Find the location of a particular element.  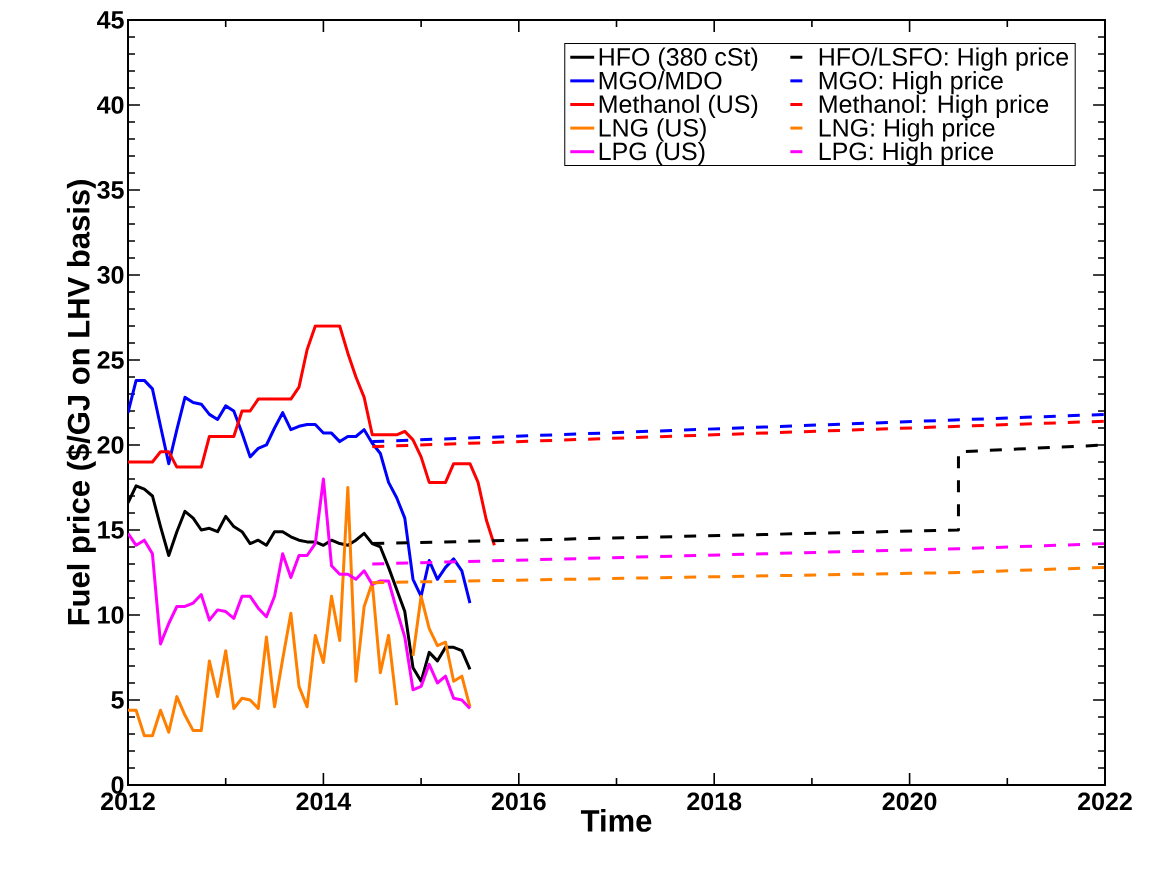

y-tick-label: 25 is located at coordinates (110, 360).